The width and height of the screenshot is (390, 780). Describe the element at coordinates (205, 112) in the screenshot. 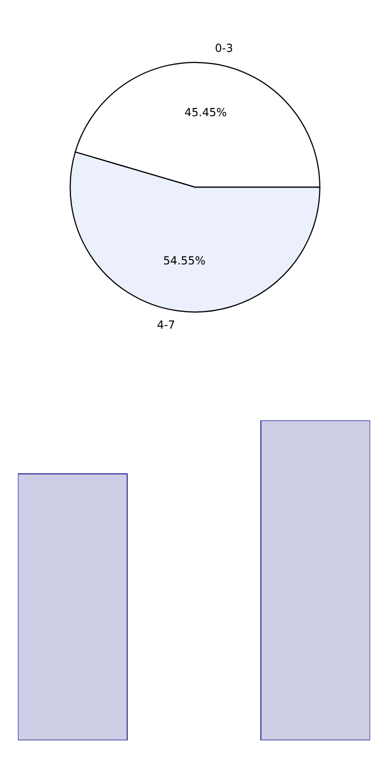

I see `data-label: 45.45%` at that location.